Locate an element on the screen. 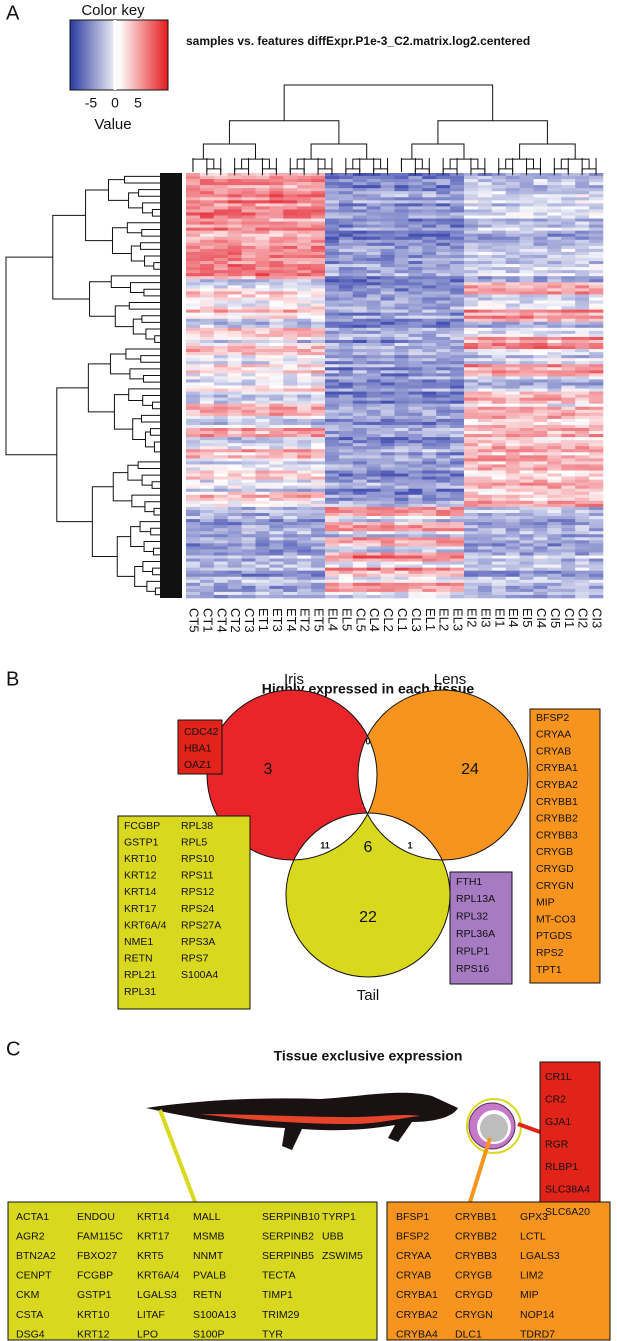  gene-name: CRYBB1 is located at coordinates (557, 802).